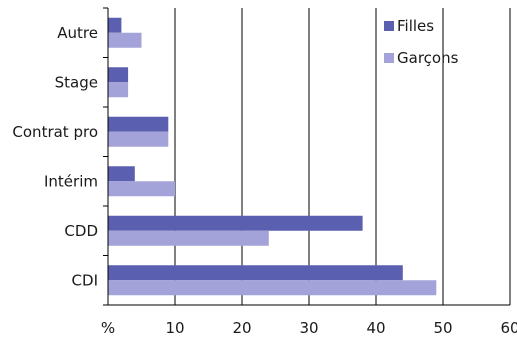 The height and width of the screenshot is (342, 517). What do you see at coordinates (188, 238) in the screenshot?
I see `bar-gar-ons-cdd` at bounding box center [188, 238].